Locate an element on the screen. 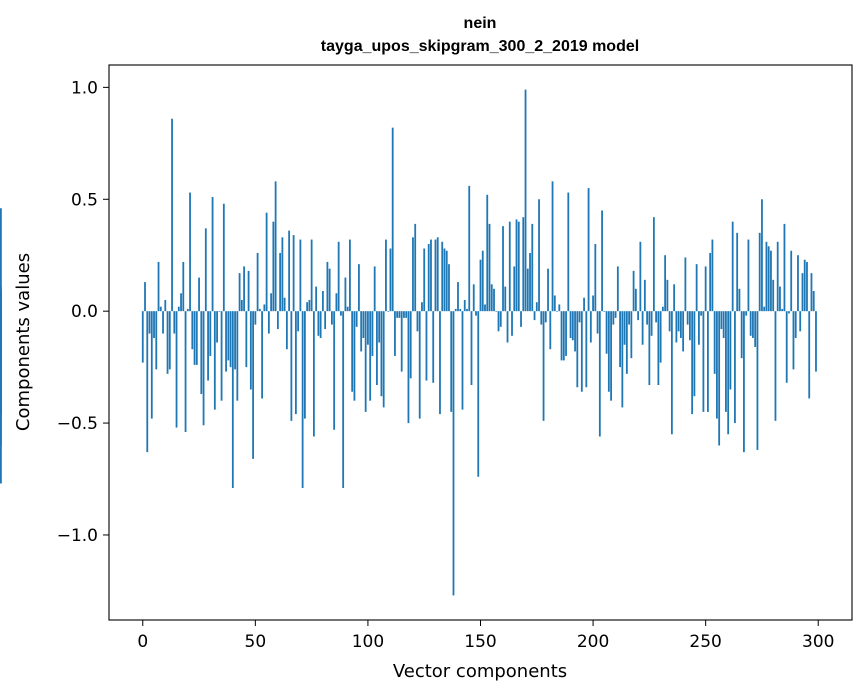 Image resolution: width=867 pixels, height=696 pixels. x-tick-label: 150 is located at coordinates (480, 642).